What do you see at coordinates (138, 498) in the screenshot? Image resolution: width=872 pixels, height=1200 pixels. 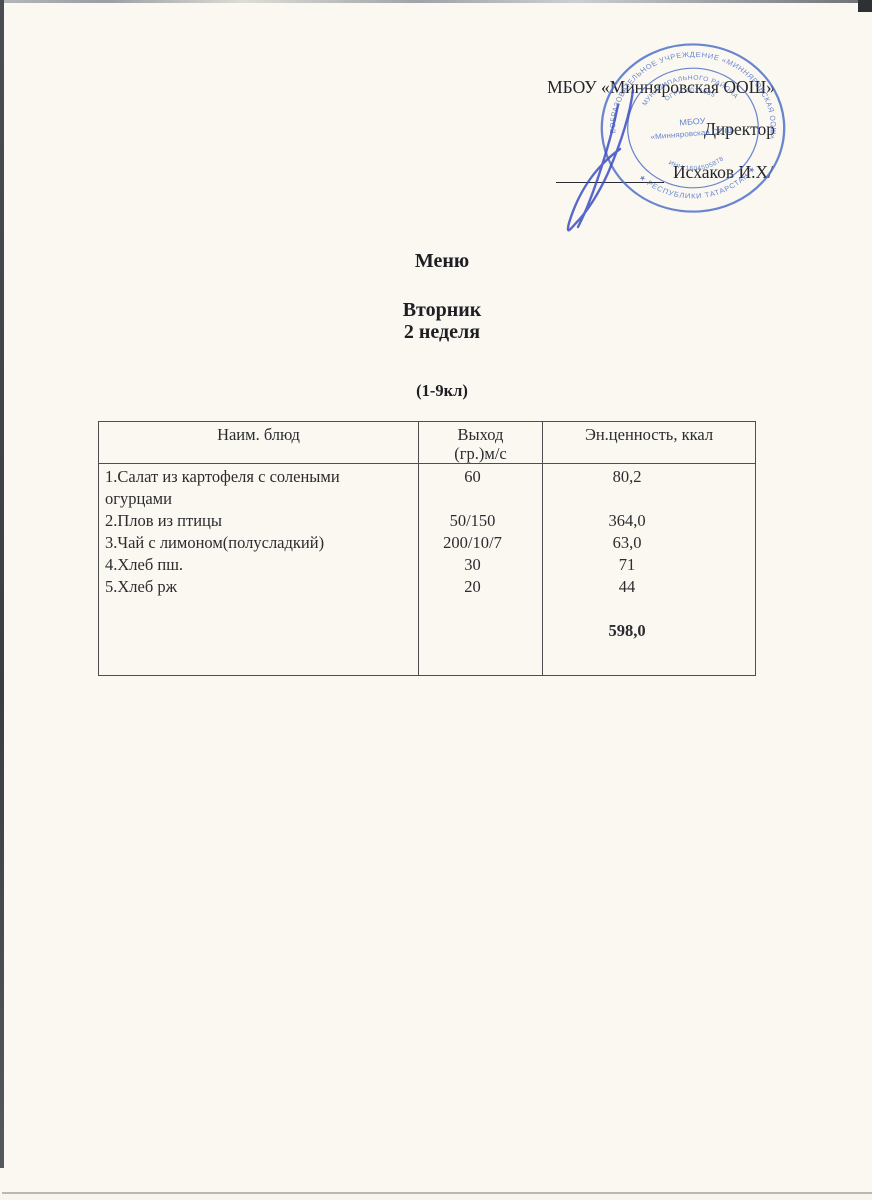 I see `dish-line: огурцами` at bounding box center [138, 498].